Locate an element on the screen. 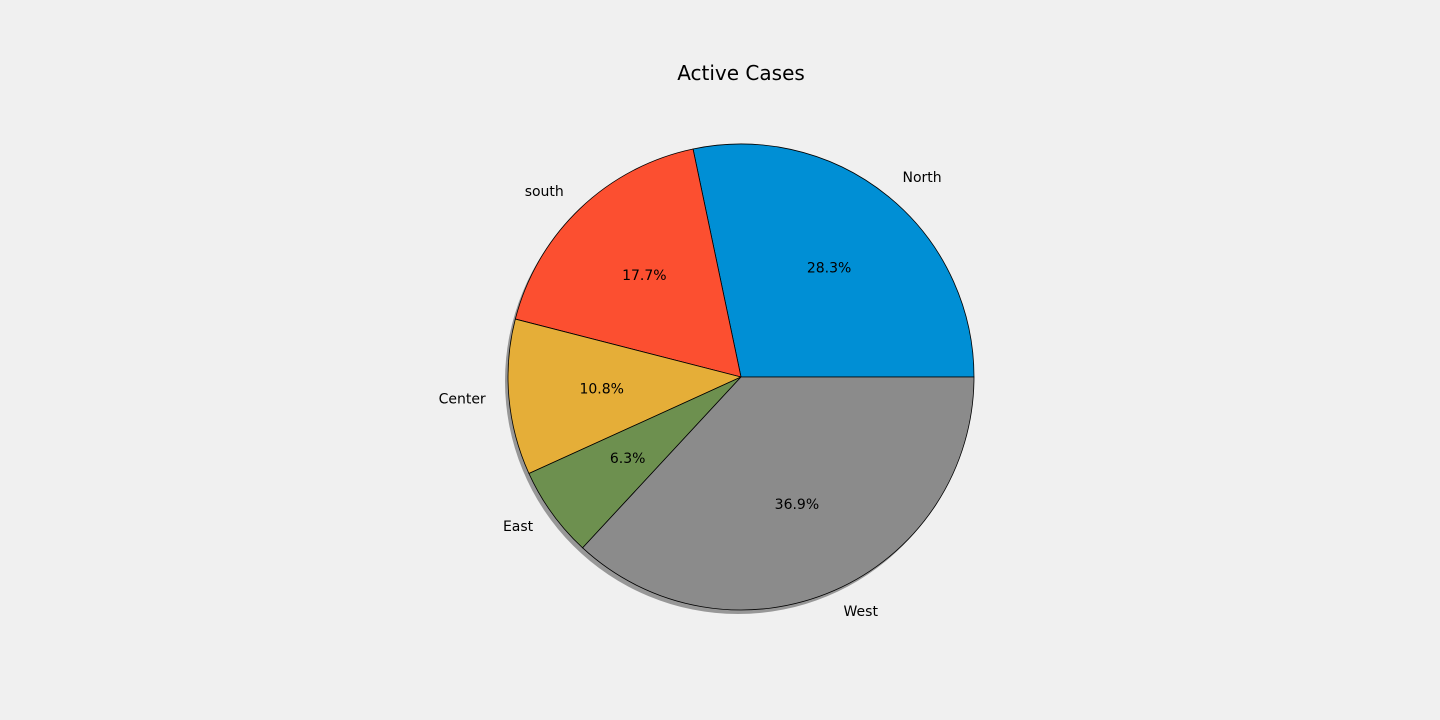 Image resolution: width=1440 pixels, height=720 pixels. slice-label-east: East is located at coordinates (518, 527).